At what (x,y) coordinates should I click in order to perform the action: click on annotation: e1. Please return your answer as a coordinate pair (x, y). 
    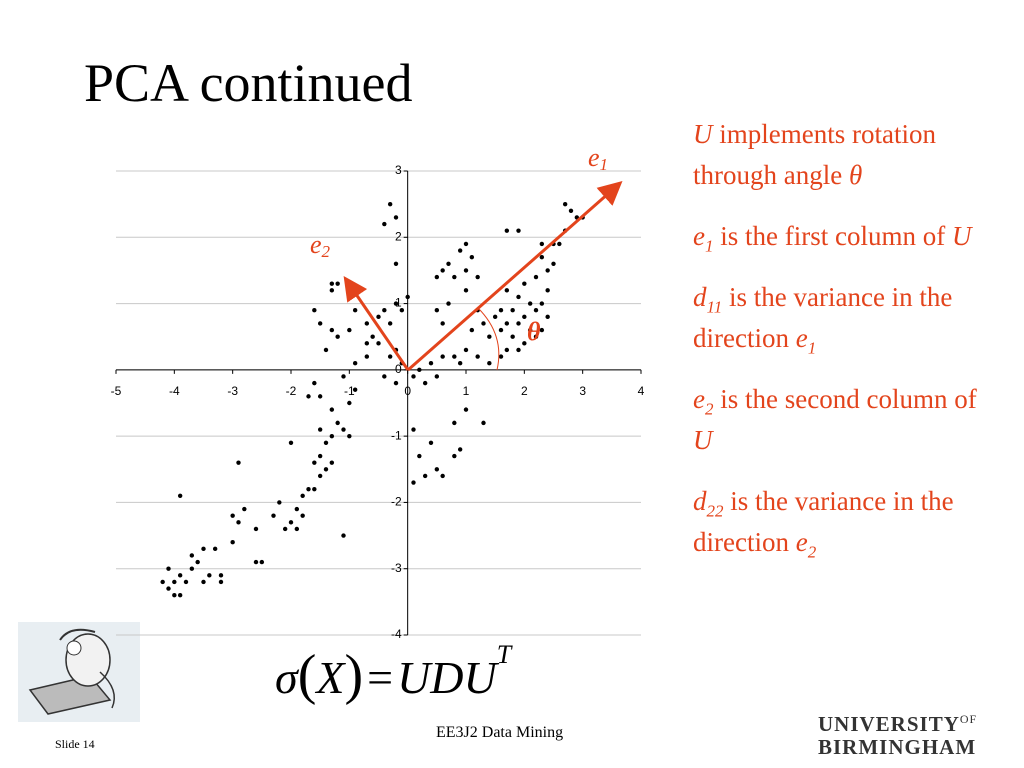
    Looking at the image, I should click on (598, 158).